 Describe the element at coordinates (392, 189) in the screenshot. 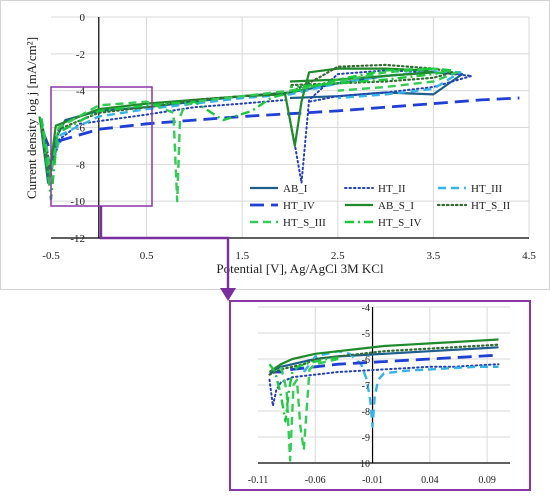

I see `legend-label-ht-ii: HT_II` at that location.